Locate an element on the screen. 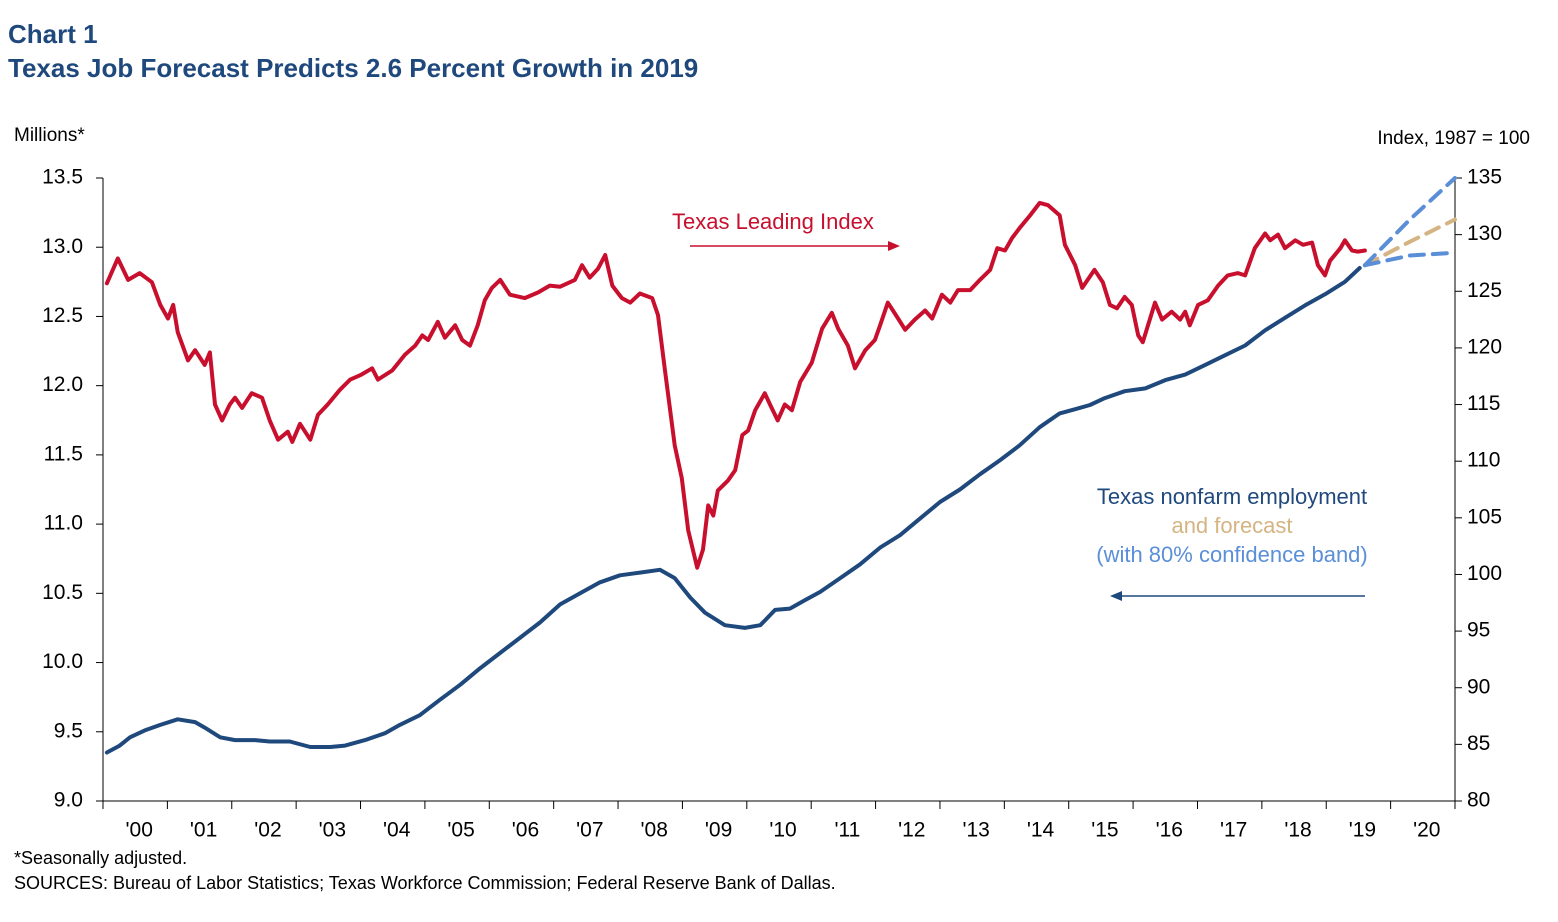 Image resolution: width=1558 pixels, height=922 pixels. y2-tick-label: 80 is located at coordinates (1478, 800).